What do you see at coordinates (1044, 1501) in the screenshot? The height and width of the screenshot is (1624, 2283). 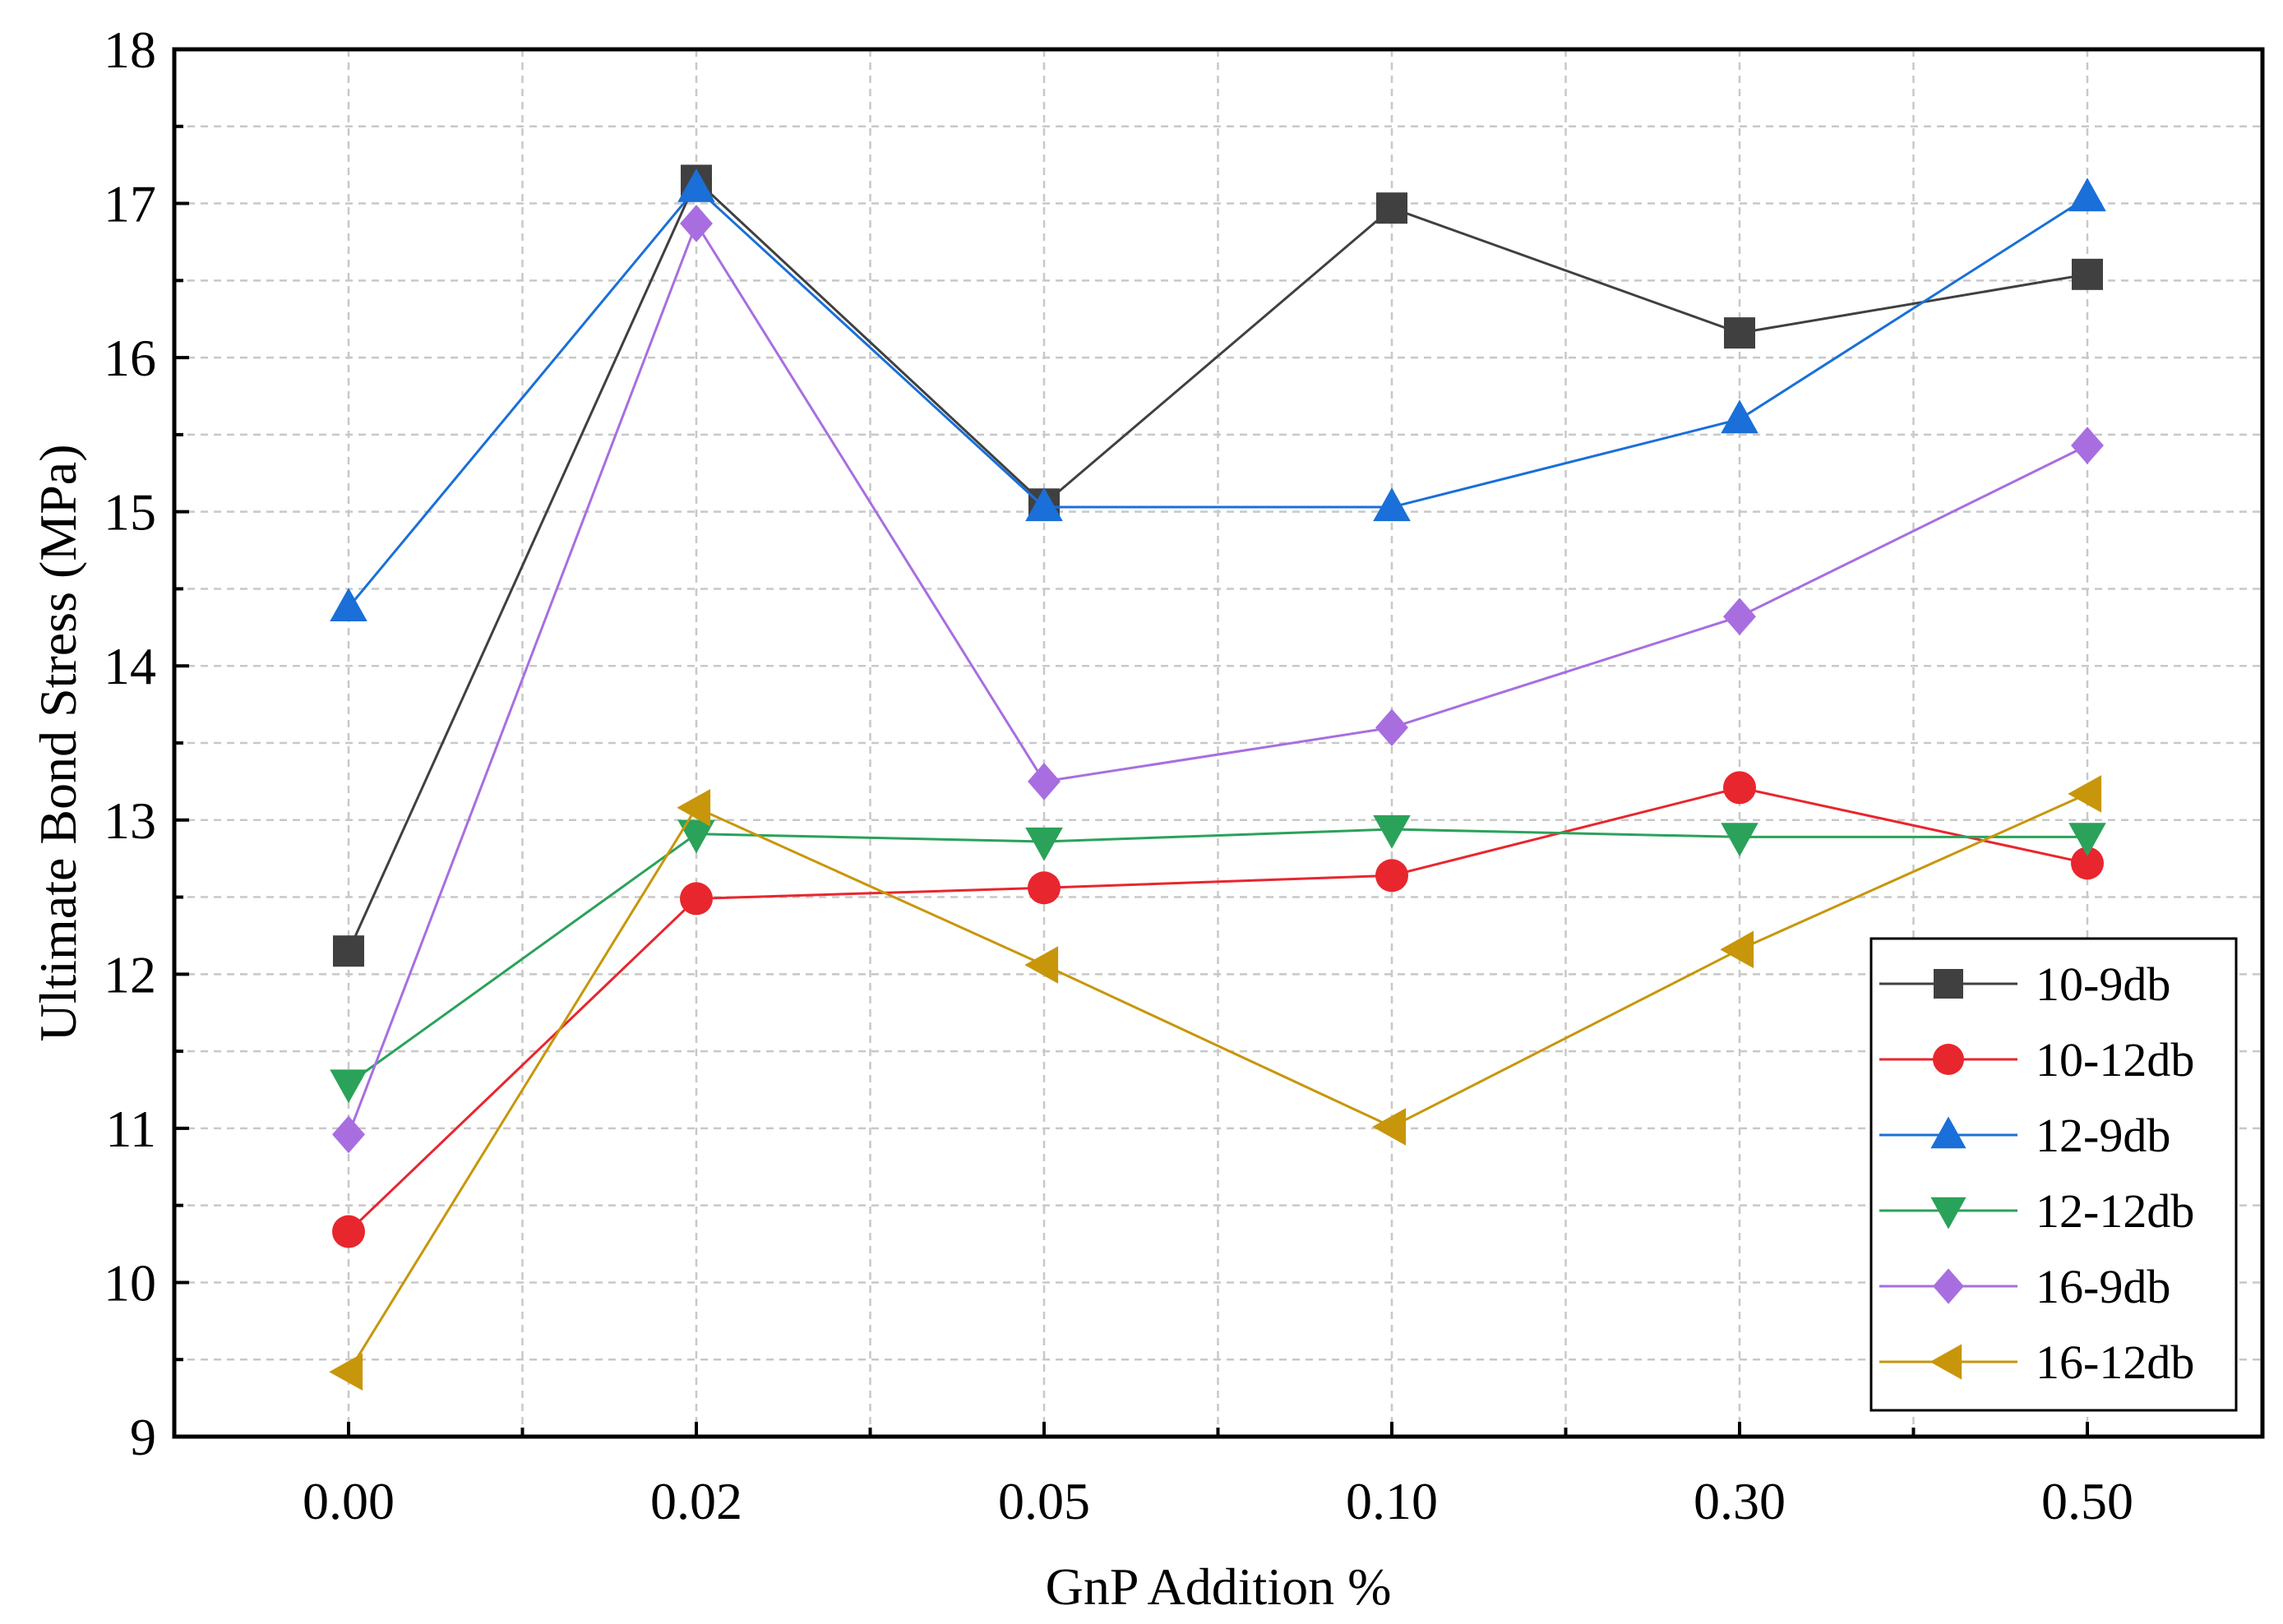 I see `x-tick-label: 0.05` at bounding box center [1044, 1501].